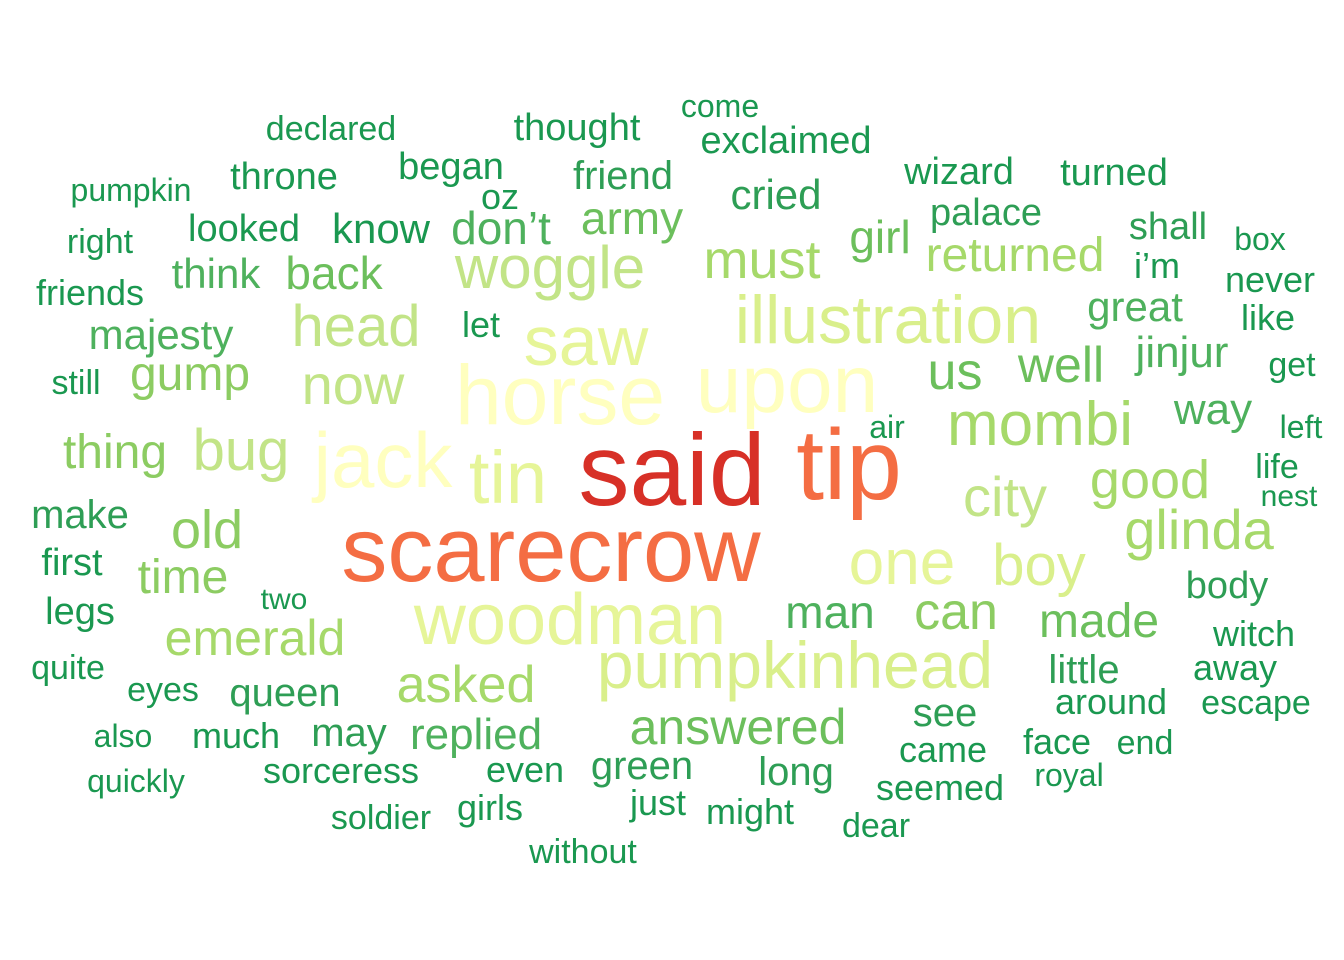  I want to click on word-jinjur: jinjur, so click(1182, 352).